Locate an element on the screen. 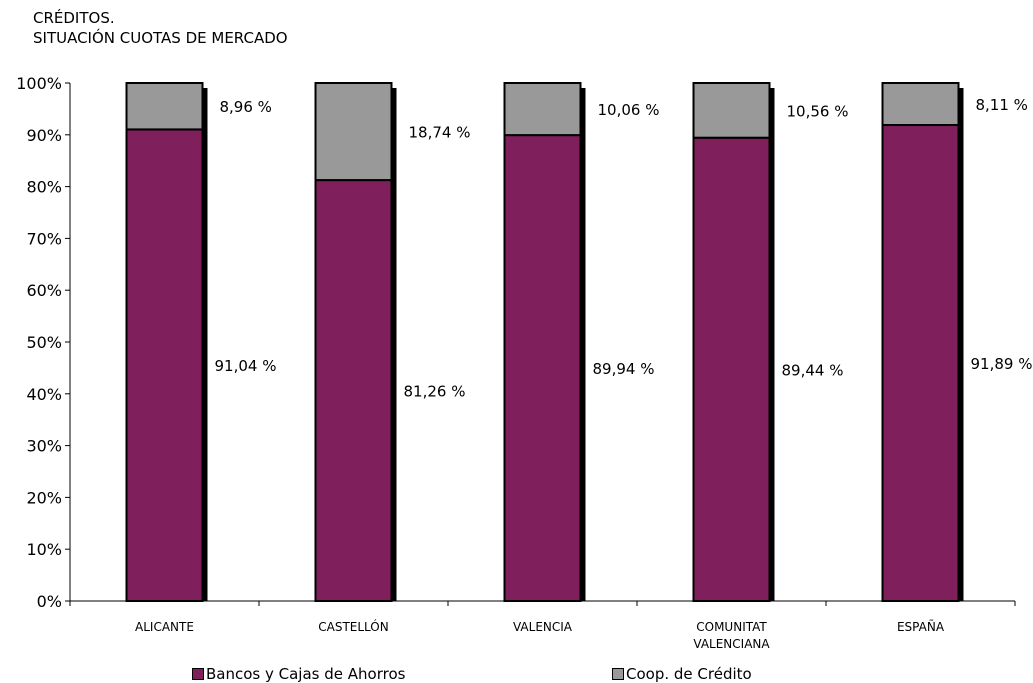 The height and width of the screenshot is (683, 1033). x-tick-label: ALICANTE is located at coordinates (164, 627).